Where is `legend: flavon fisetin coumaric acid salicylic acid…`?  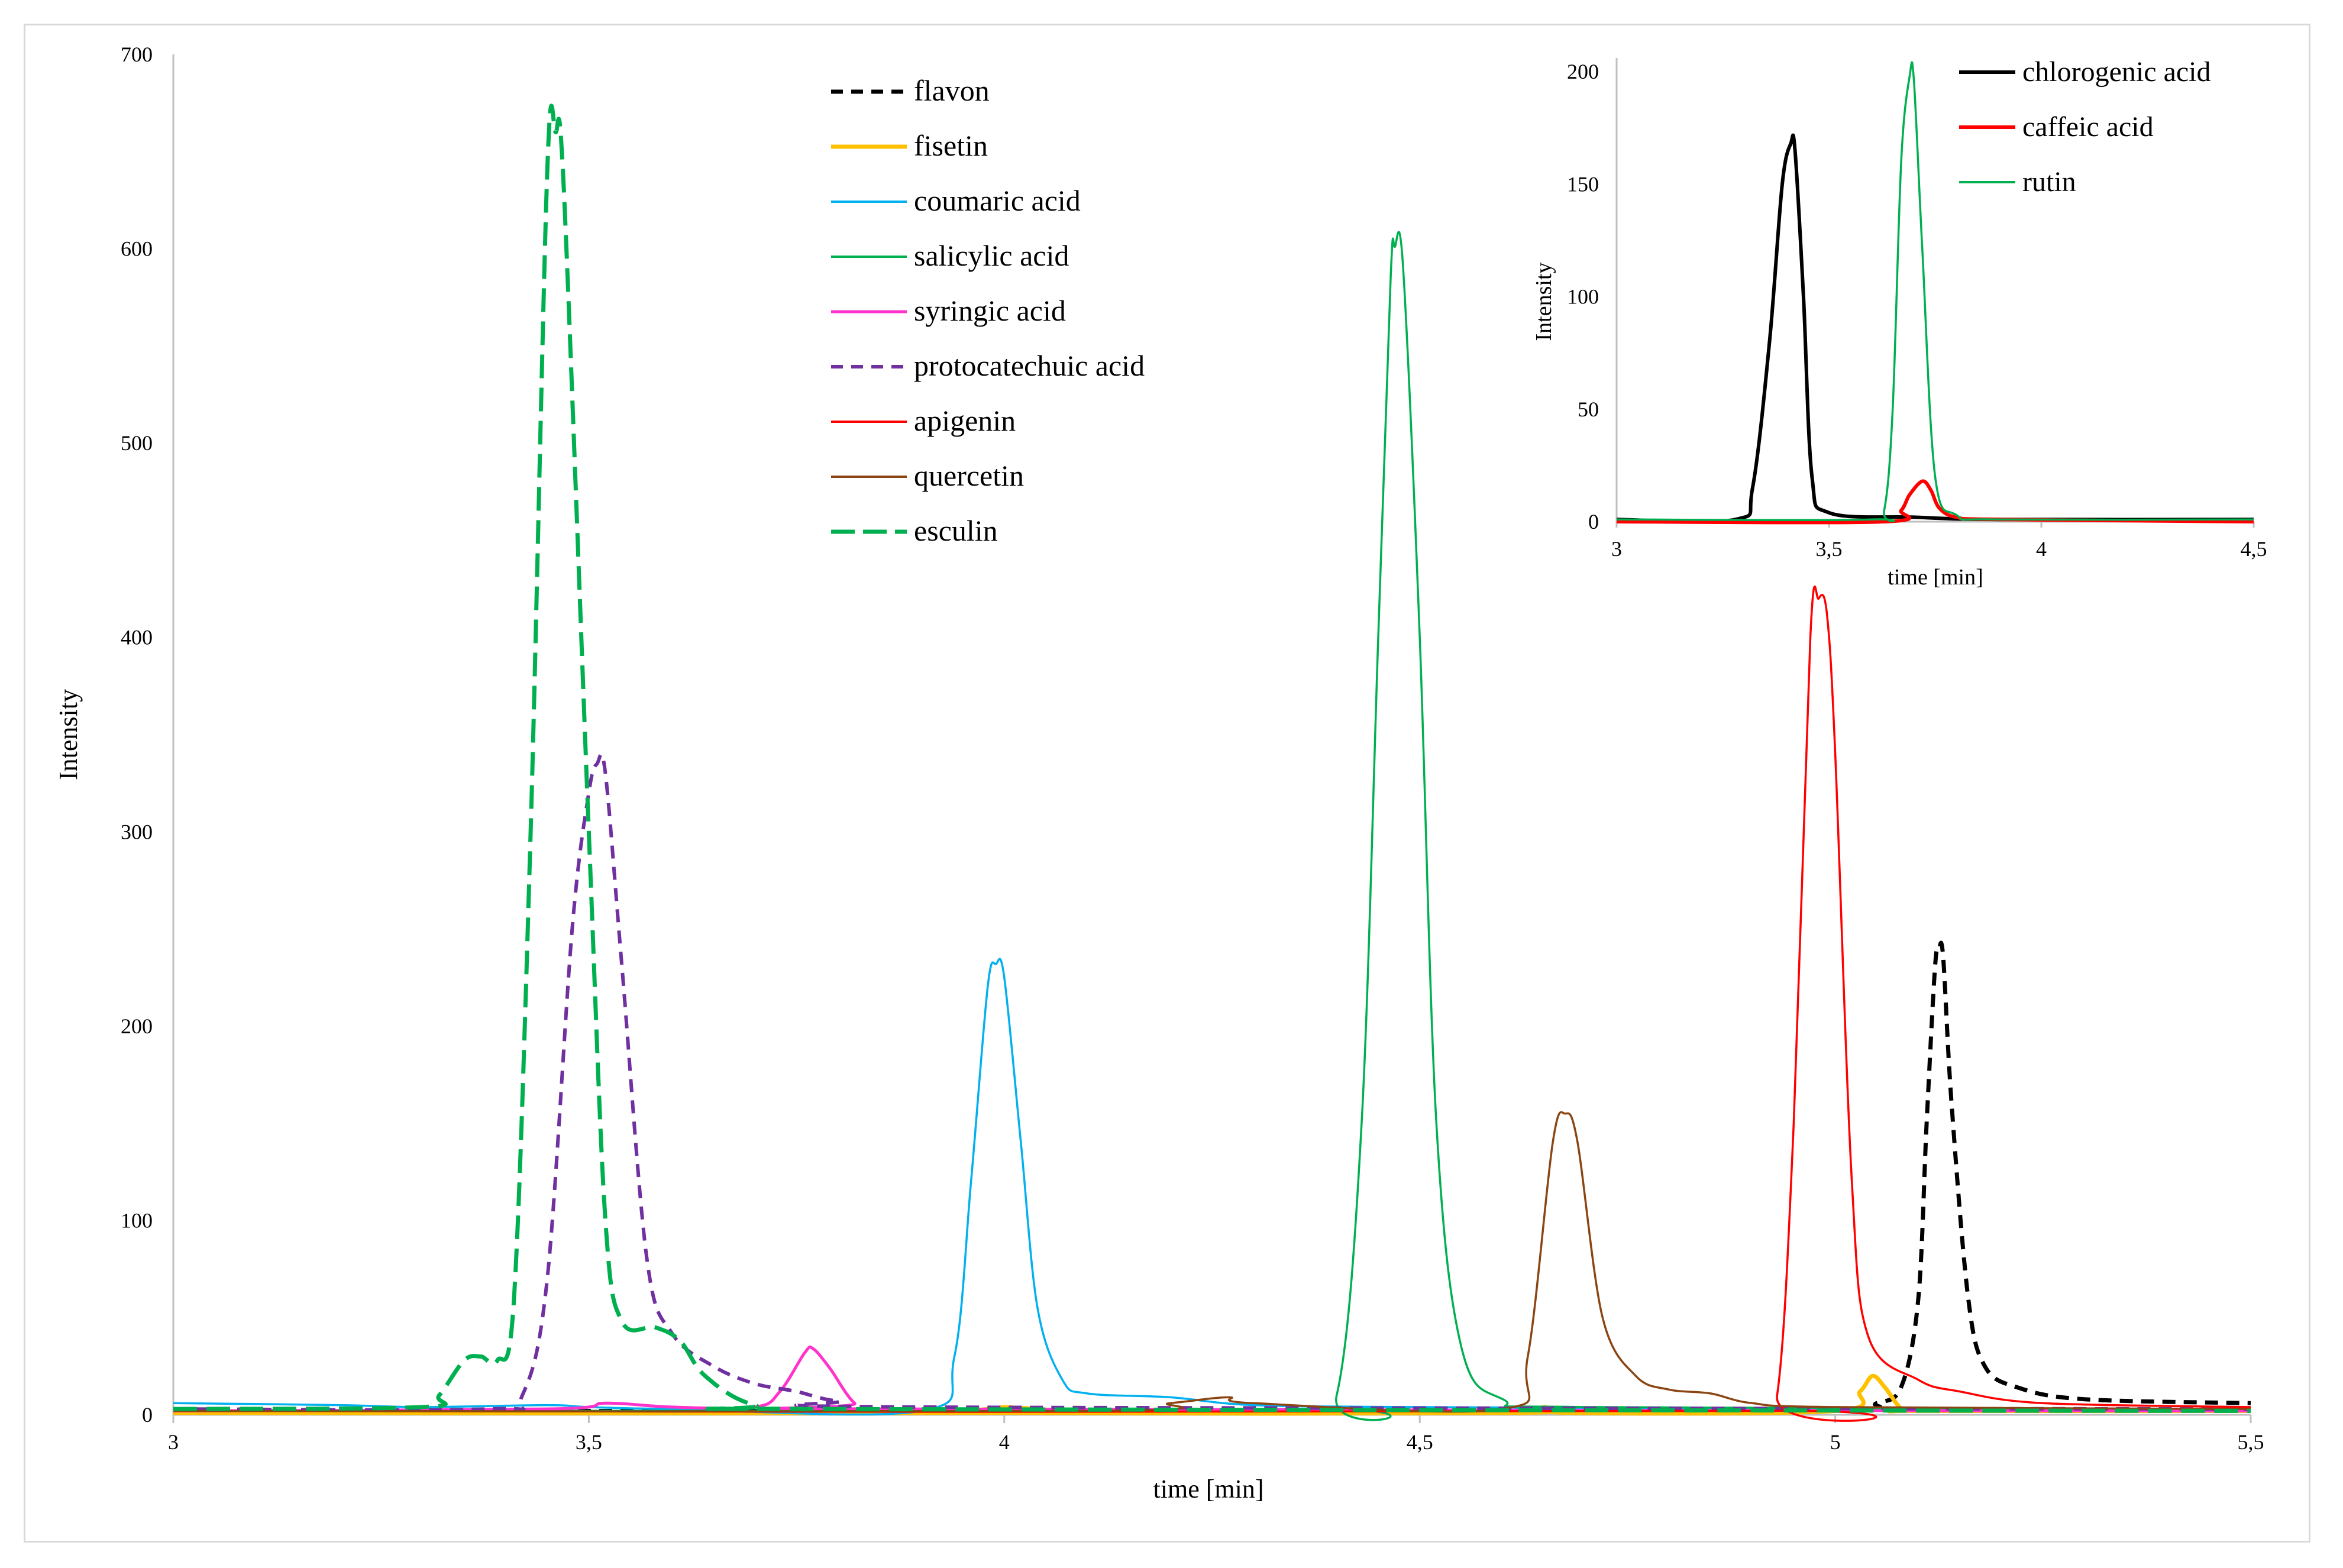 legend: flavon fisetin coumaric acid salicylic acid… is located at coordinates (988, 310).